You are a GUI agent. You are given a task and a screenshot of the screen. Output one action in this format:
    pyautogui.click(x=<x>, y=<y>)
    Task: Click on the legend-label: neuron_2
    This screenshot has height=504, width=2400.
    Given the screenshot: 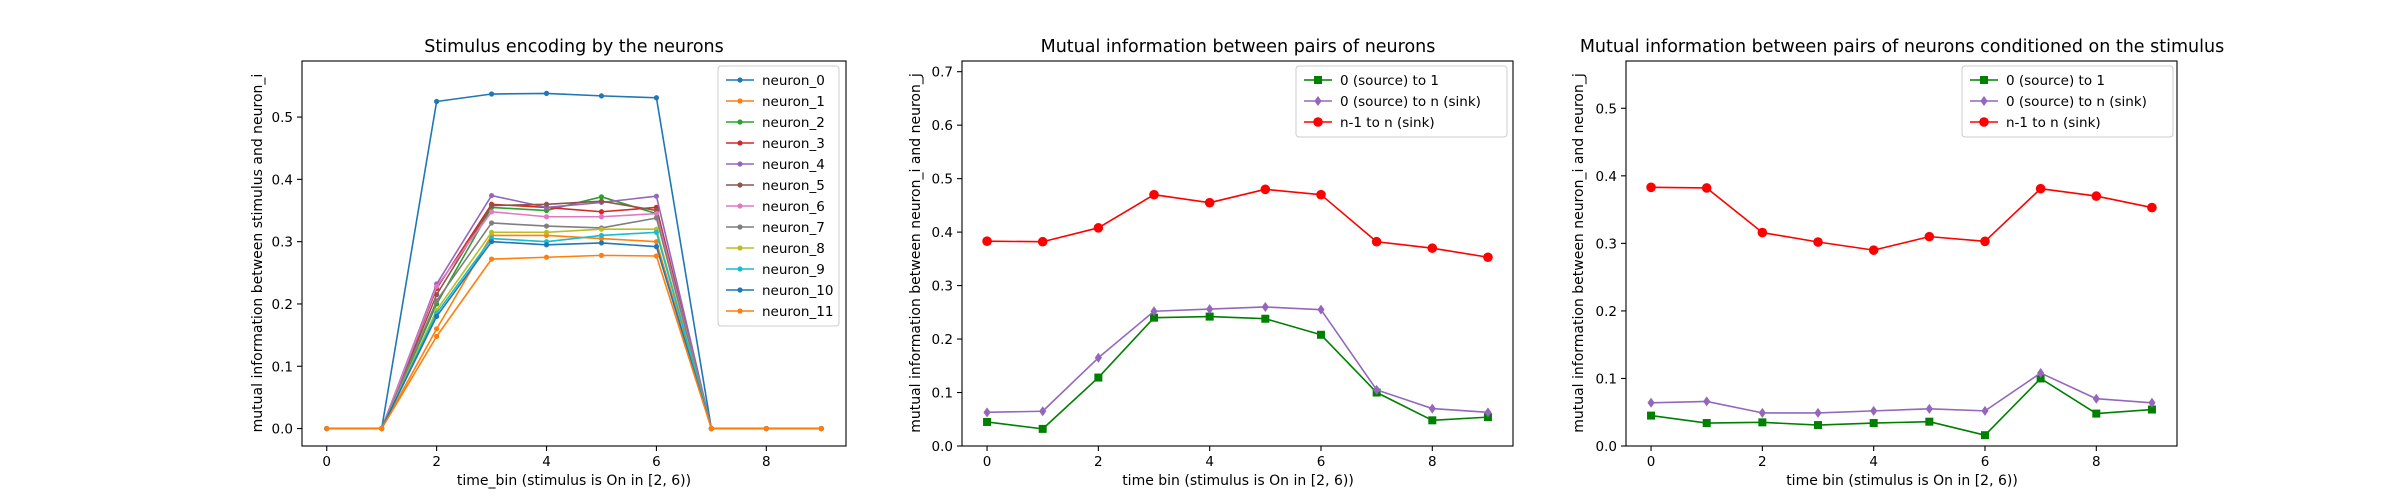 What is the action you would take?
    pyautogui.click(x=793, y=123)
    